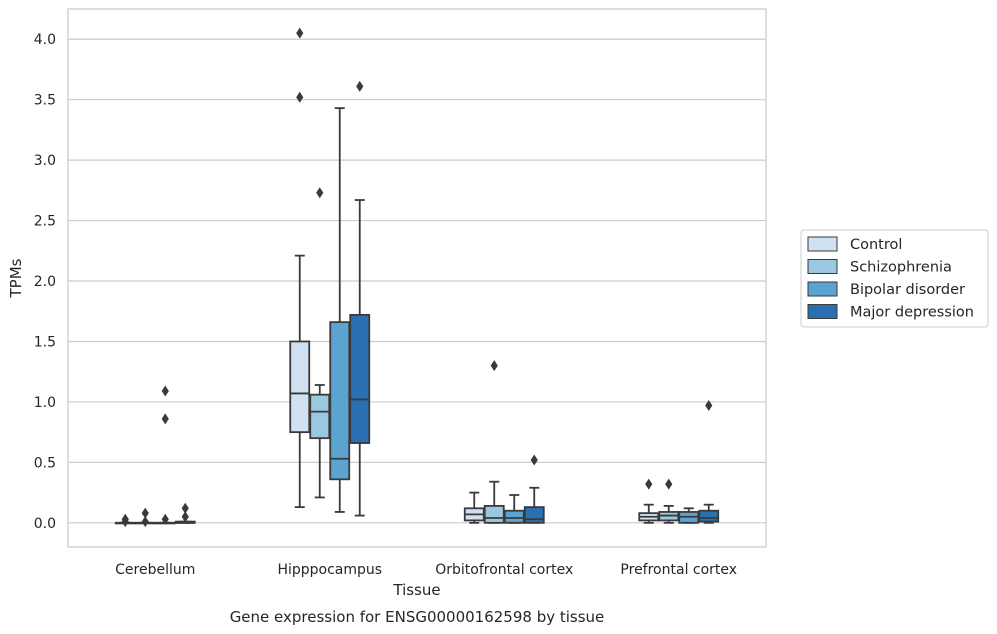  I want to click on x-axis-title: Tissue, so click(416, 590).